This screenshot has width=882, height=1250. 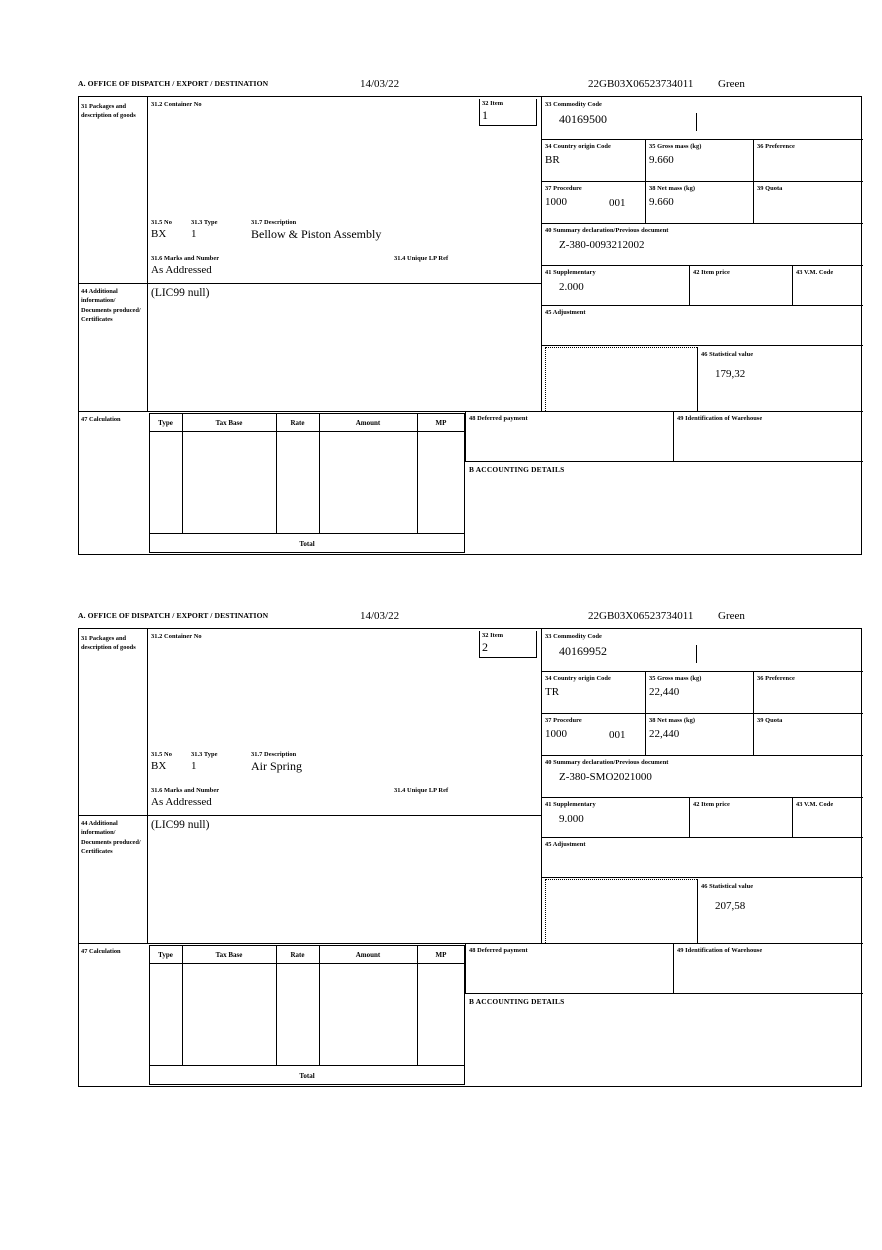 What do you see at coordinates (641, 84) in the screenshot?
I see `movement-reference-number: 22GB03X06523734011` at bounding box center [641, 84].